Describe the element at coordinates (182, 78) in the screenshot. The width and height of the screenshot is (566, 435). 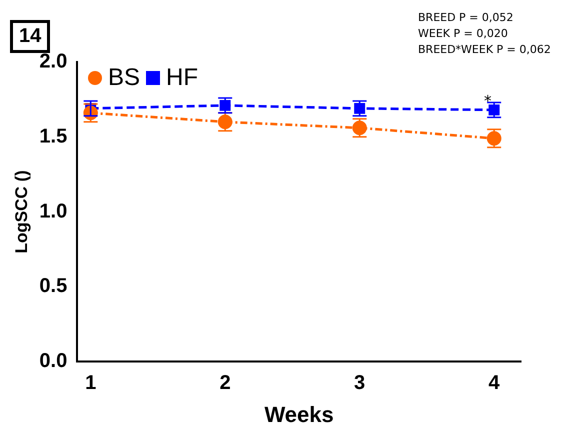
I see `legend-label: HF` at that location.